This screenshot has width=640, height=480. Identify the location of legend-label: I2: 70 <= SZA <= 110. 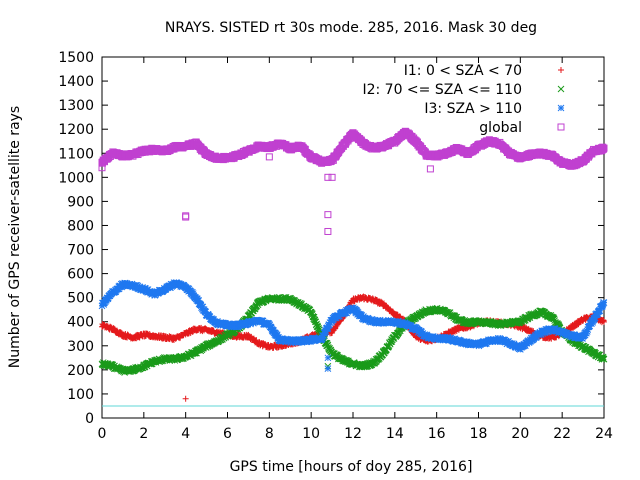
(442, 90).